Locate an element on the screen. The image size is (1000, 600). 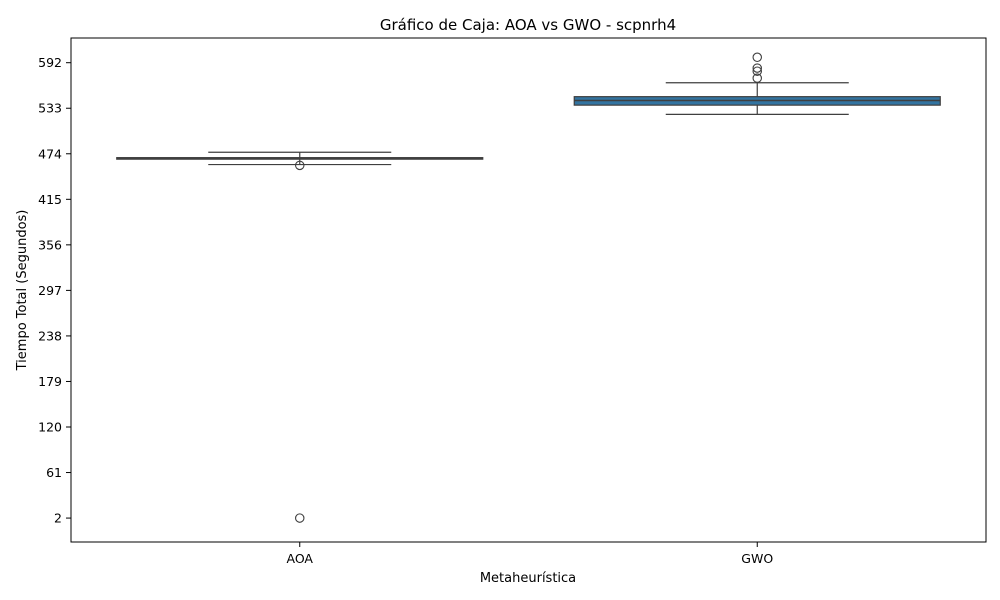
x-axis: AOA GWO is located at coordinates (529, 554).